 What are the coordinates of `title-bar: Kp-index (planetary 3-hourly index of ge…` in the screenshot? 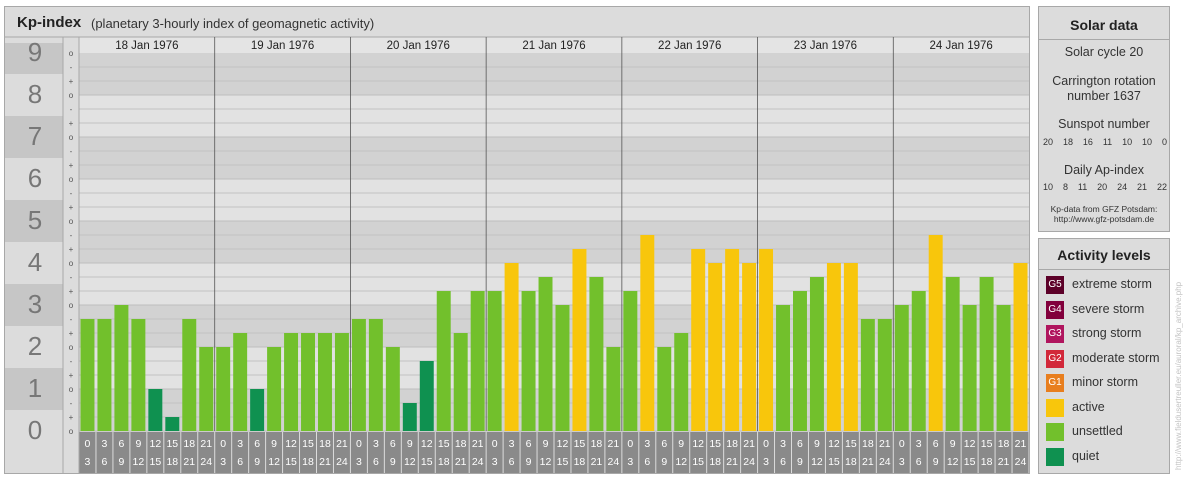 It's located at (517, 22).